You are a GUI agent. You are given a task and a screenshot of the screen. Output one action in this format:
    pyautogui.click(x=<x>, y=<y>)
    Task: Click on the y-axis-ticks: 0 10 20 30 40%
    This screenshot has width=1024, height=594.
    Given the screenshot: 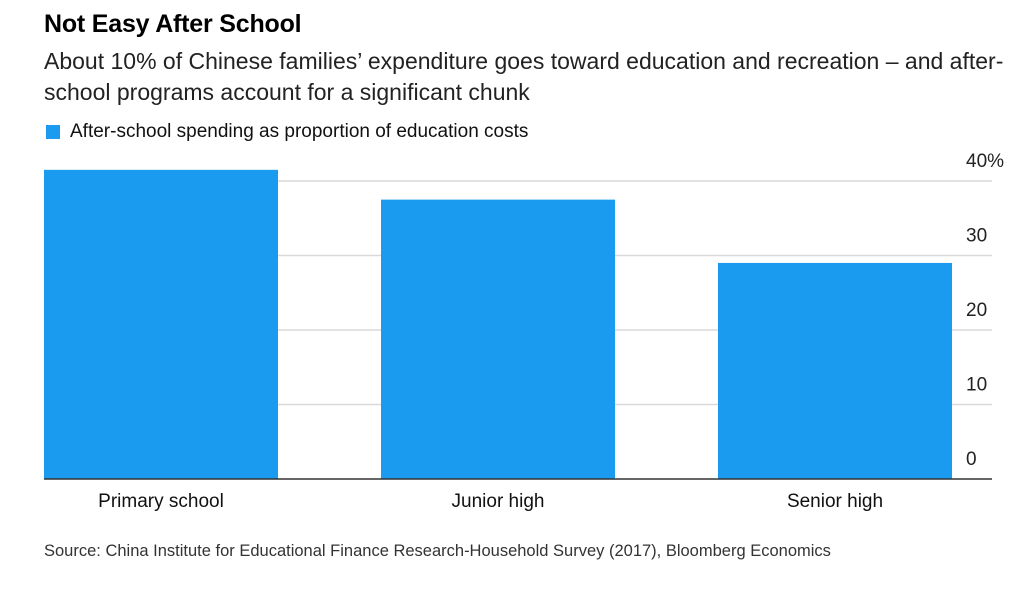 What is the action you would take?
    pyautogui.click(x=985, y=310)
    